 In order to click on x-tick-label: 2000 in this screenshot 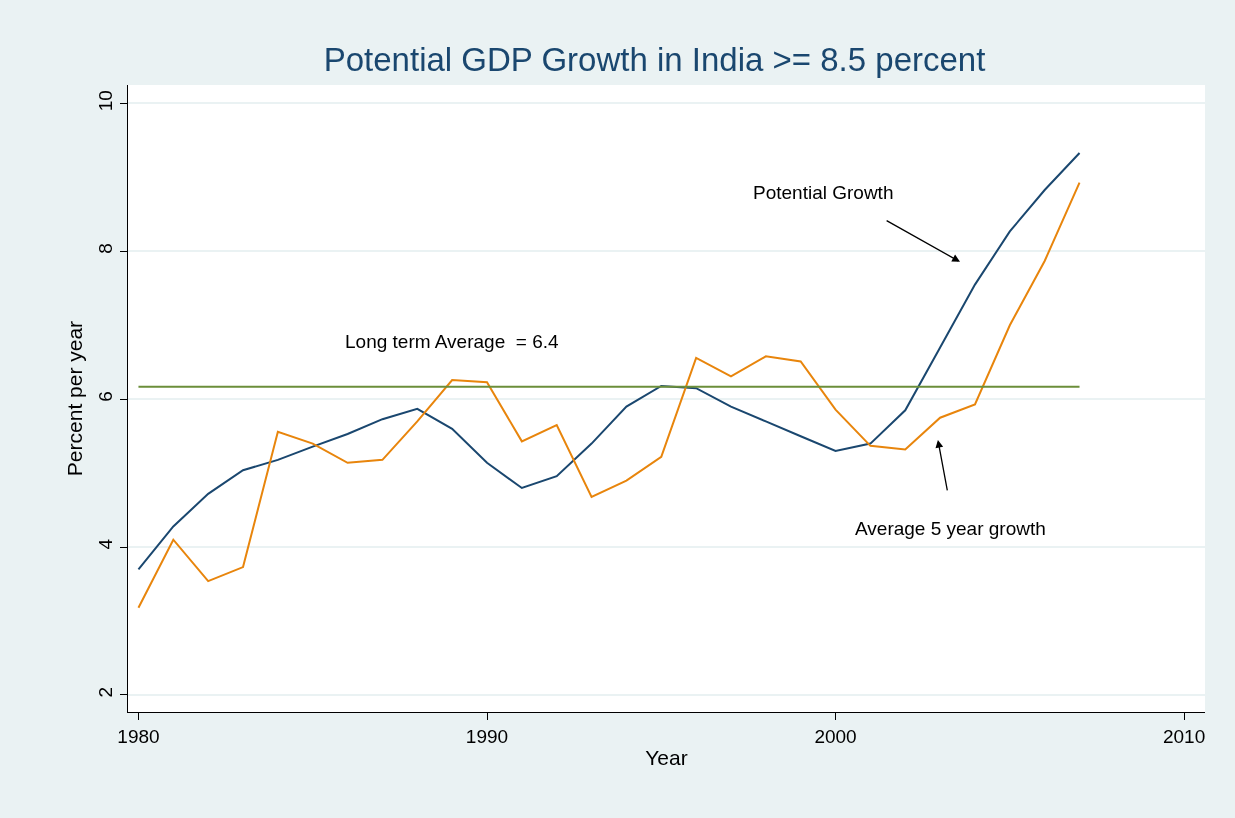, I will do `click(835, 736)`.